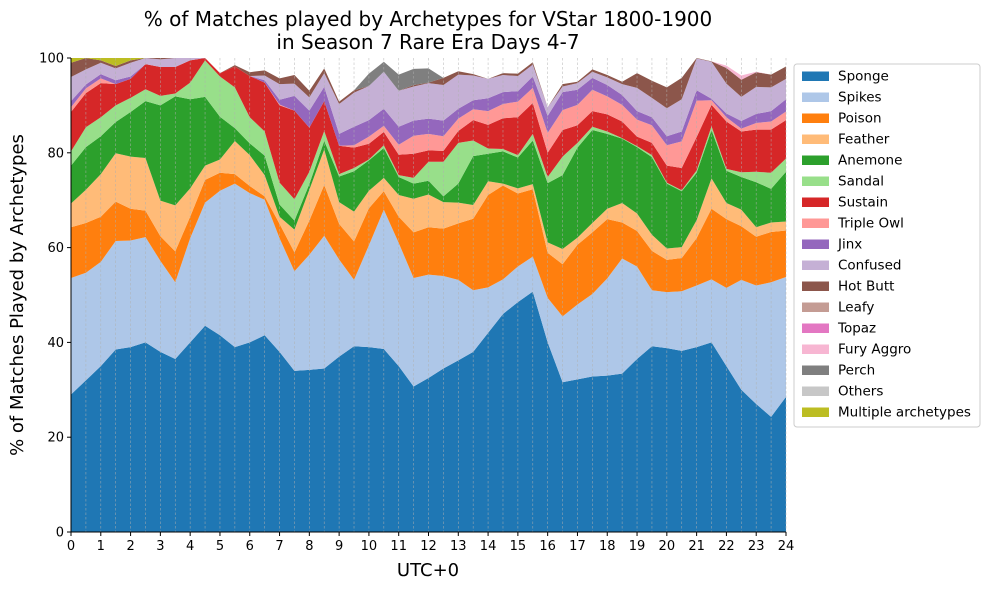 This screenshot has height=590, width=989. Describe the element at coordinates (860, 392) in the screenshot. I see `legend-label-others: Others` at that location.